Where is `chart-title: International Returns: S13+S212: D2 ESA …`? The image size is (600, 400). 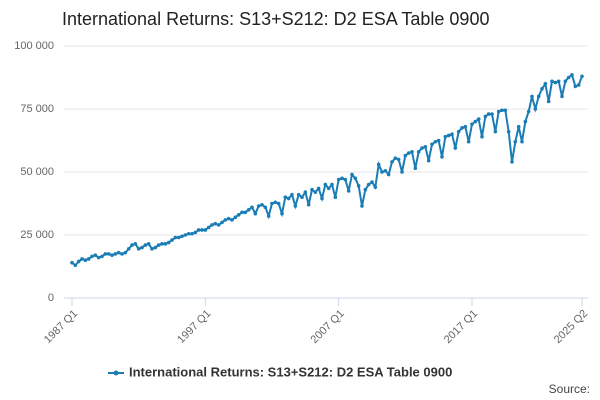
chart-title: International Returns: S13+S212: D2 ESA … is located at coordinates (275, 19).